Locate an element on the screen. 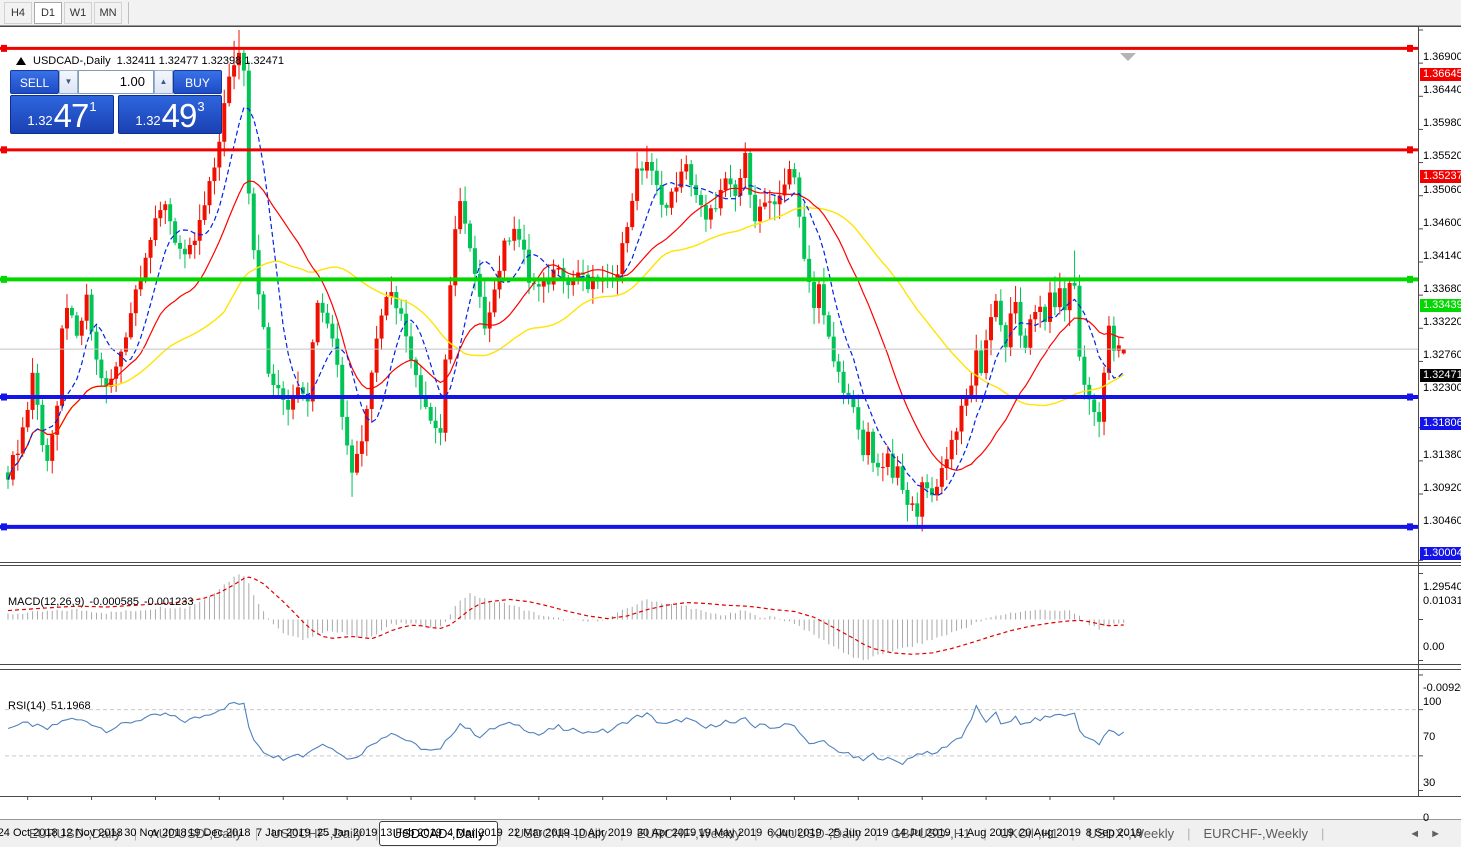  macd-axis-max: 0.010311 is located at coordinates (1442, 601).